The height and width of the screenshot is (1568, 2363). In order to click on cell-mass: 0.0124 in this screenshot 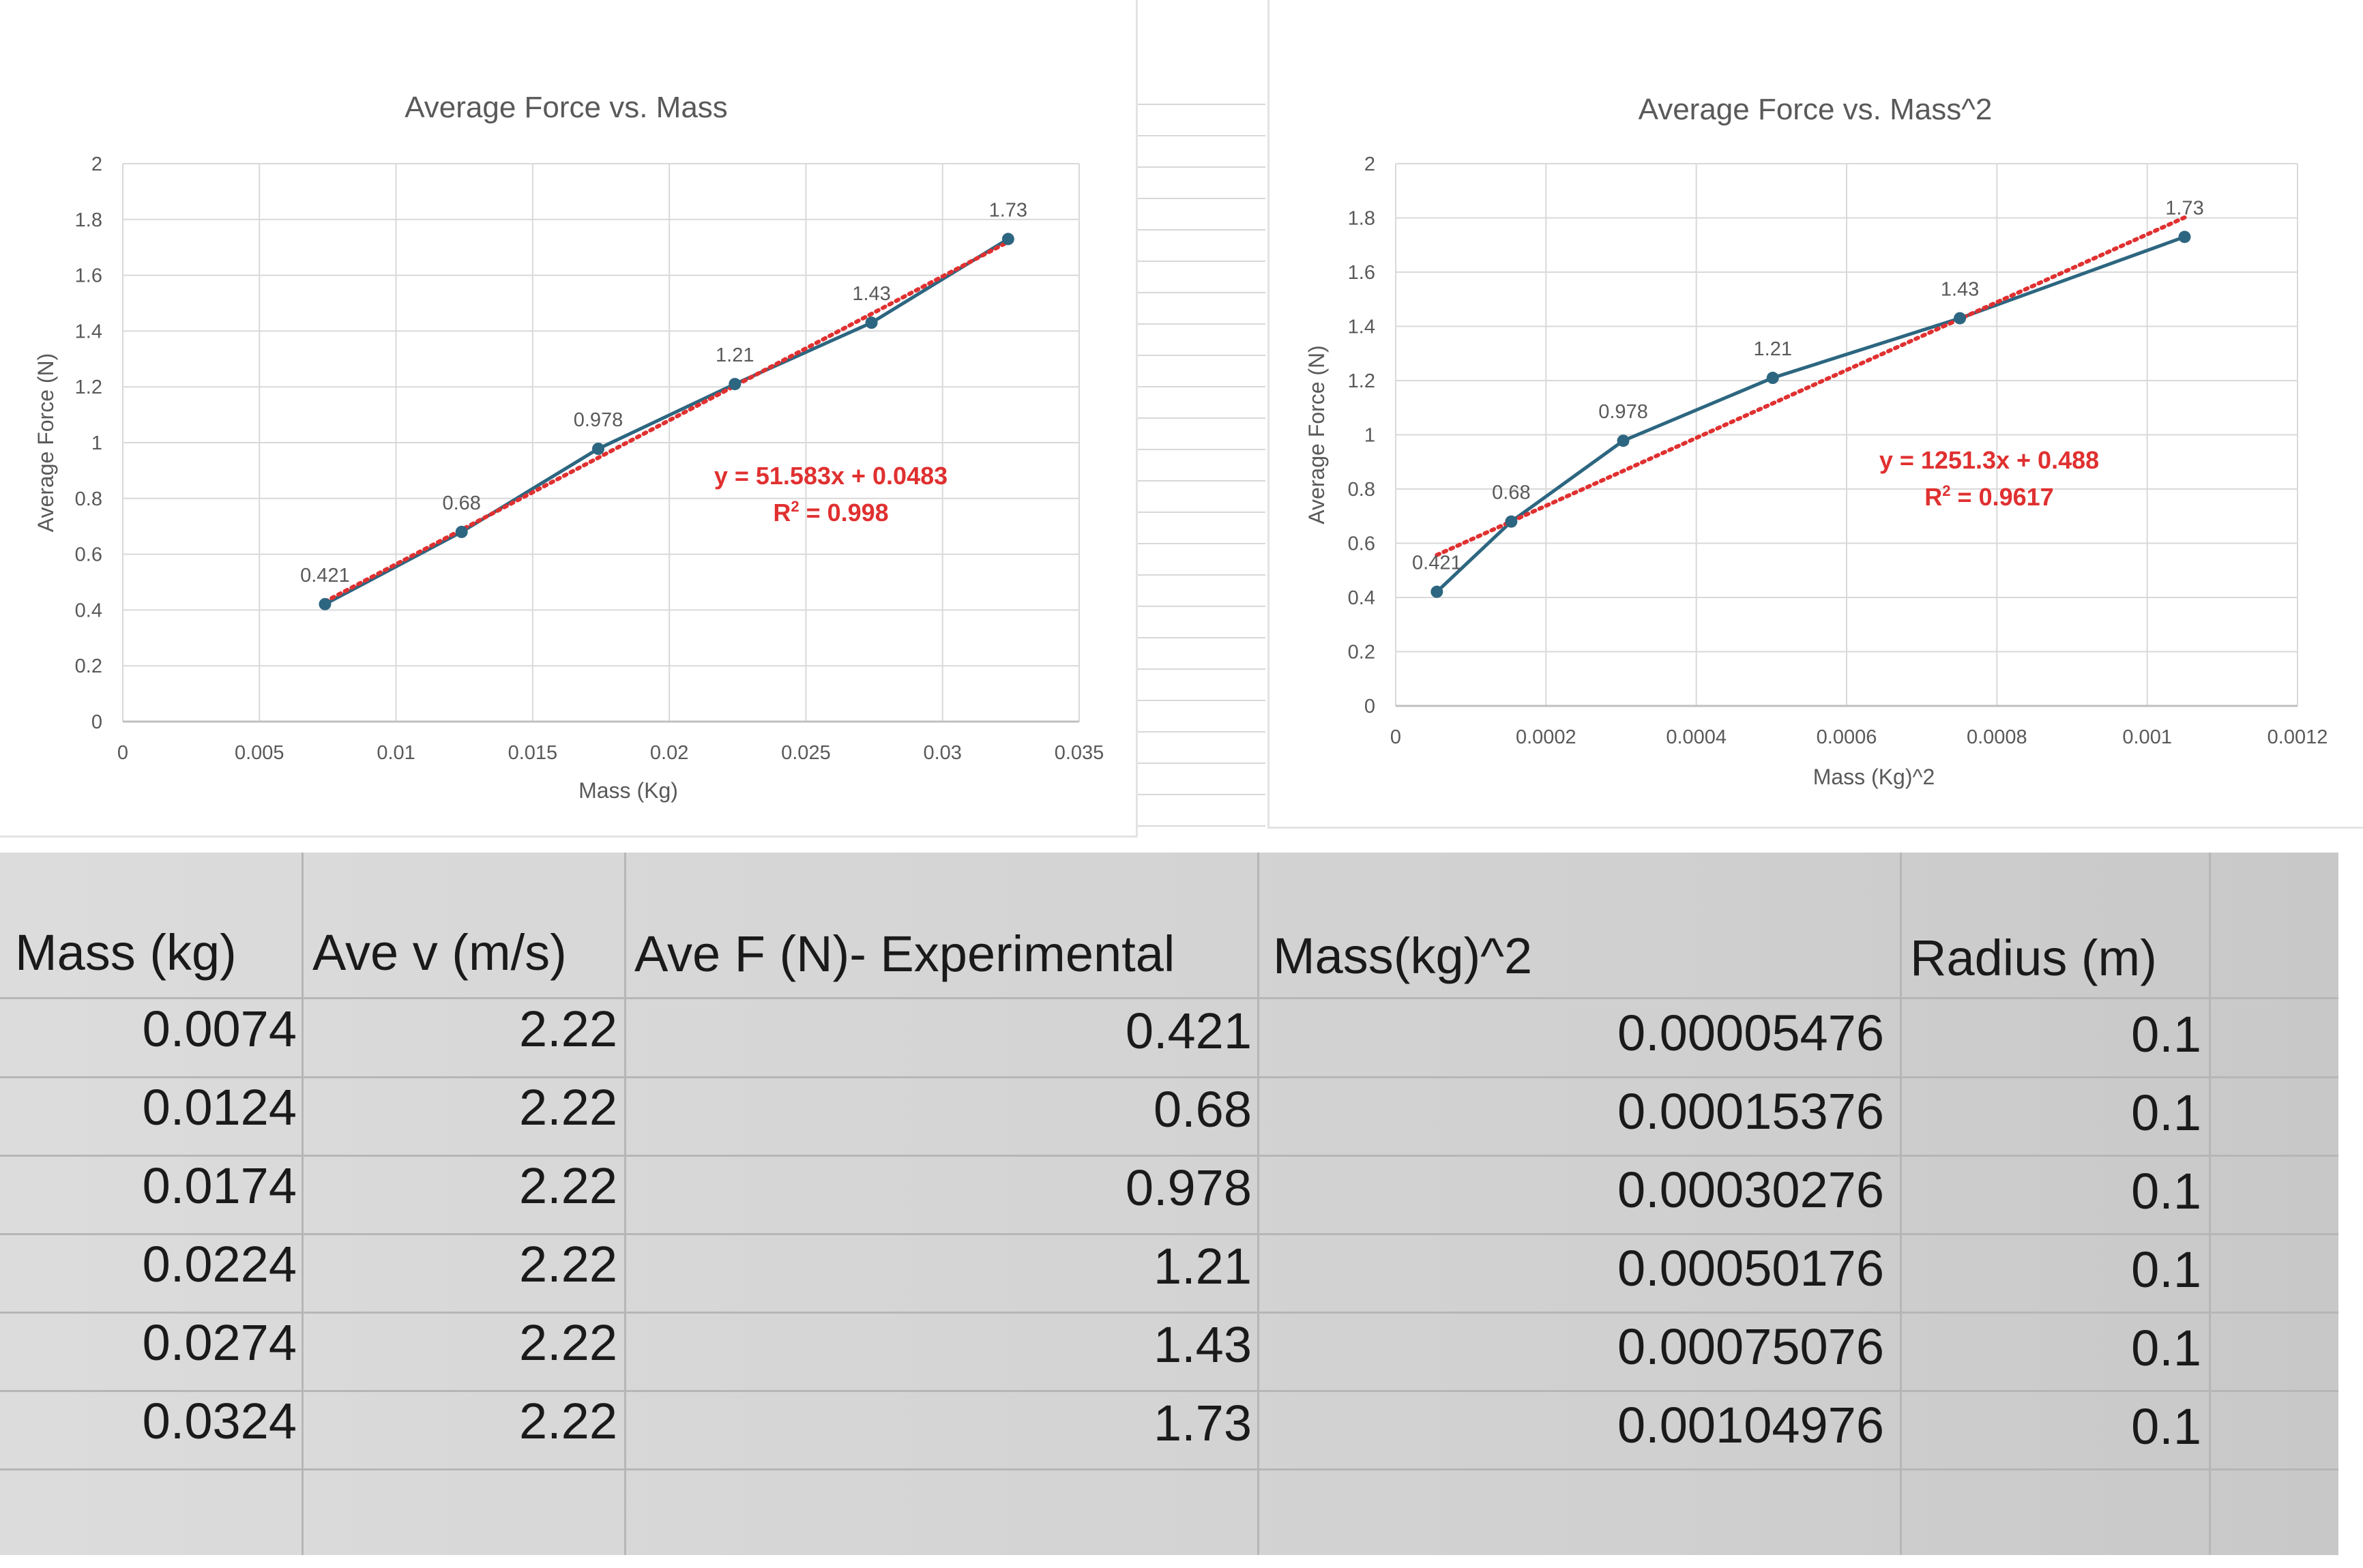, I will do `click(220, 1107)`.